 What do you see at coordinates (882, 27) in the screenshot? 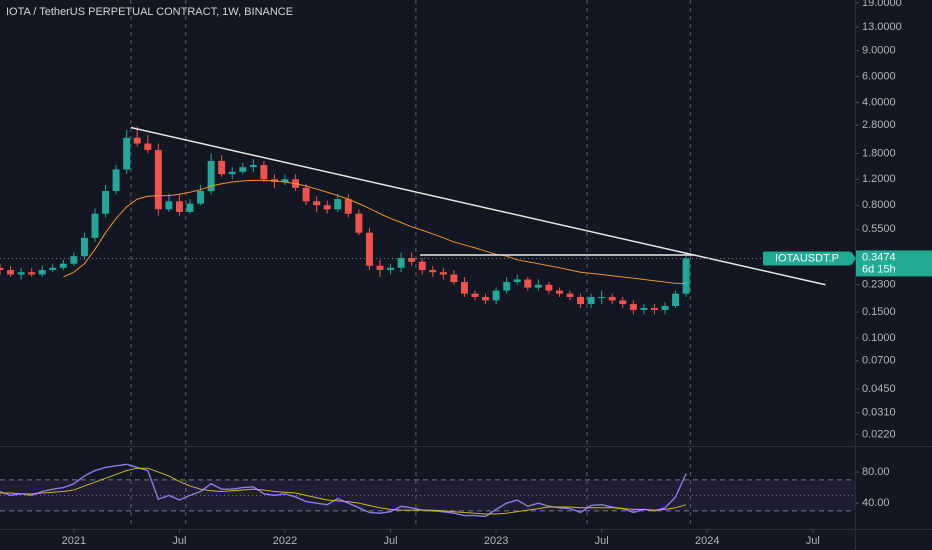
I see `y-tick-label: 13.0000` at bounding box center [882, 27].